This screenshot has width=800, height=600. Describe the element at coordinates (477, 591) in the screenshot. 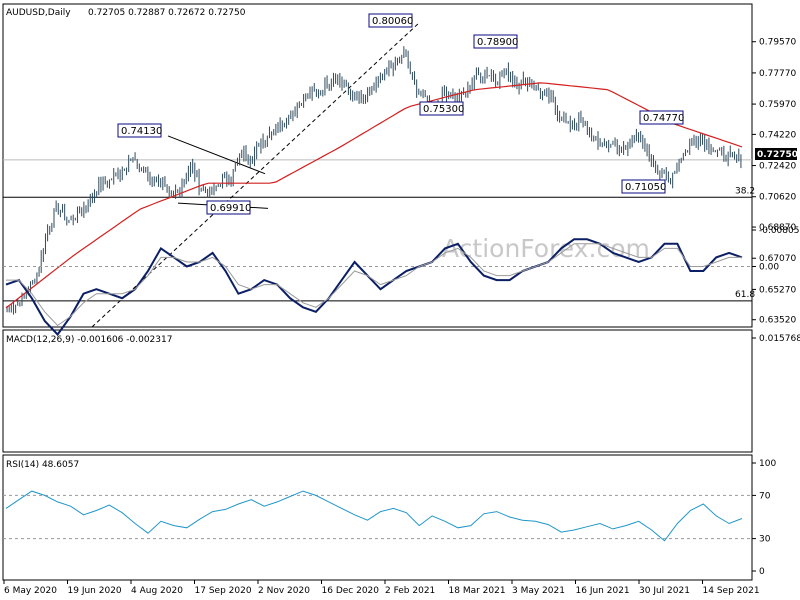

I see `date-tick-label: 18 Mar 2021` at that location.